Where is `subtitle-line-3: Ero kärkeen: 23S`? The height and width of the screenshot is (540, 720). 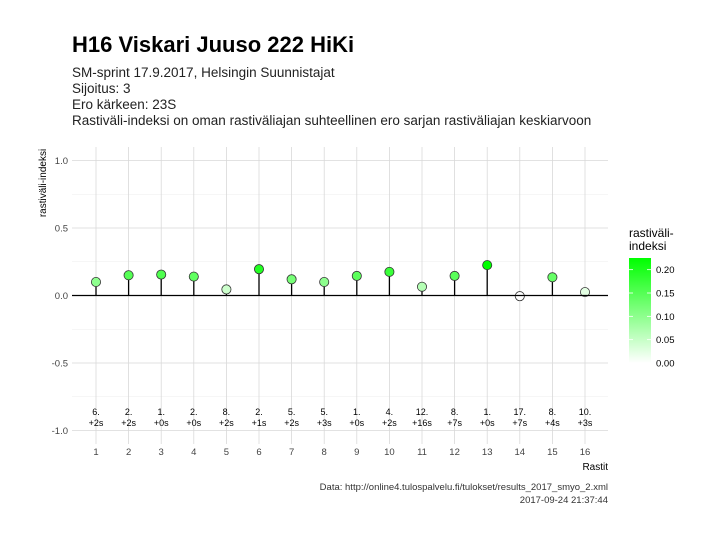 subtitle-line-3: Ero kärkeen: 23S is located at coordinates (124, 104).